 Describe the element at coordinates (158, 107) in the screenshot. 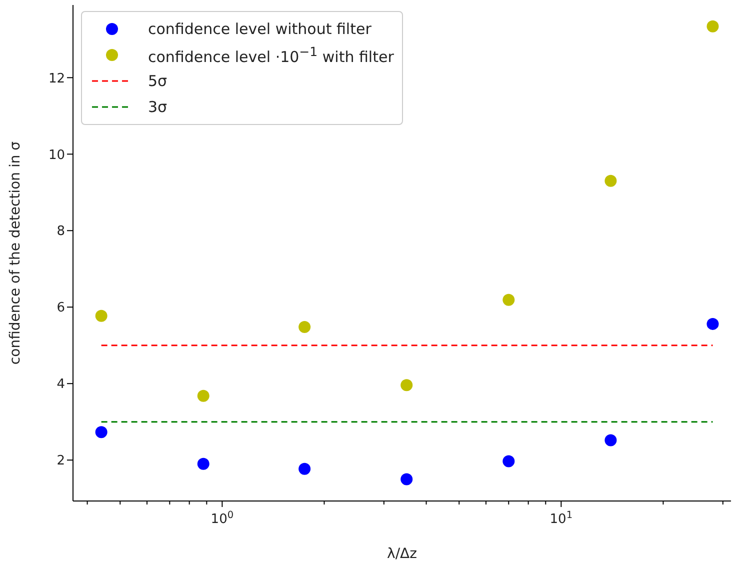

I see `legend-label: 3σ` at that location.